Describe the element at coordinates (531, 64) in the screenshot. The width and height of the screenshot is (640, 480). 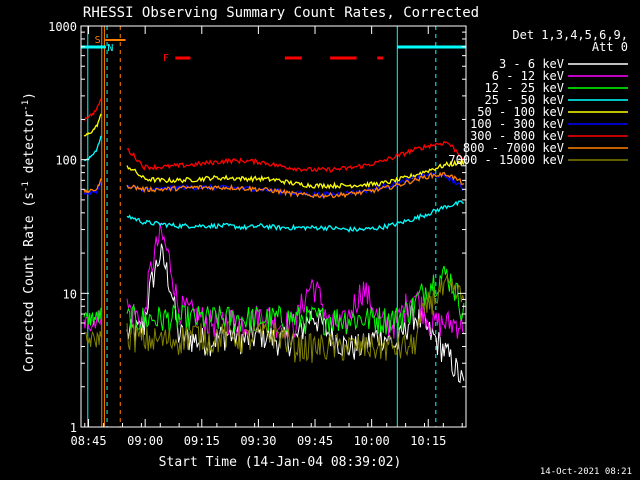
I see `legend-entry-label: 3 - 6 keV` at that location.